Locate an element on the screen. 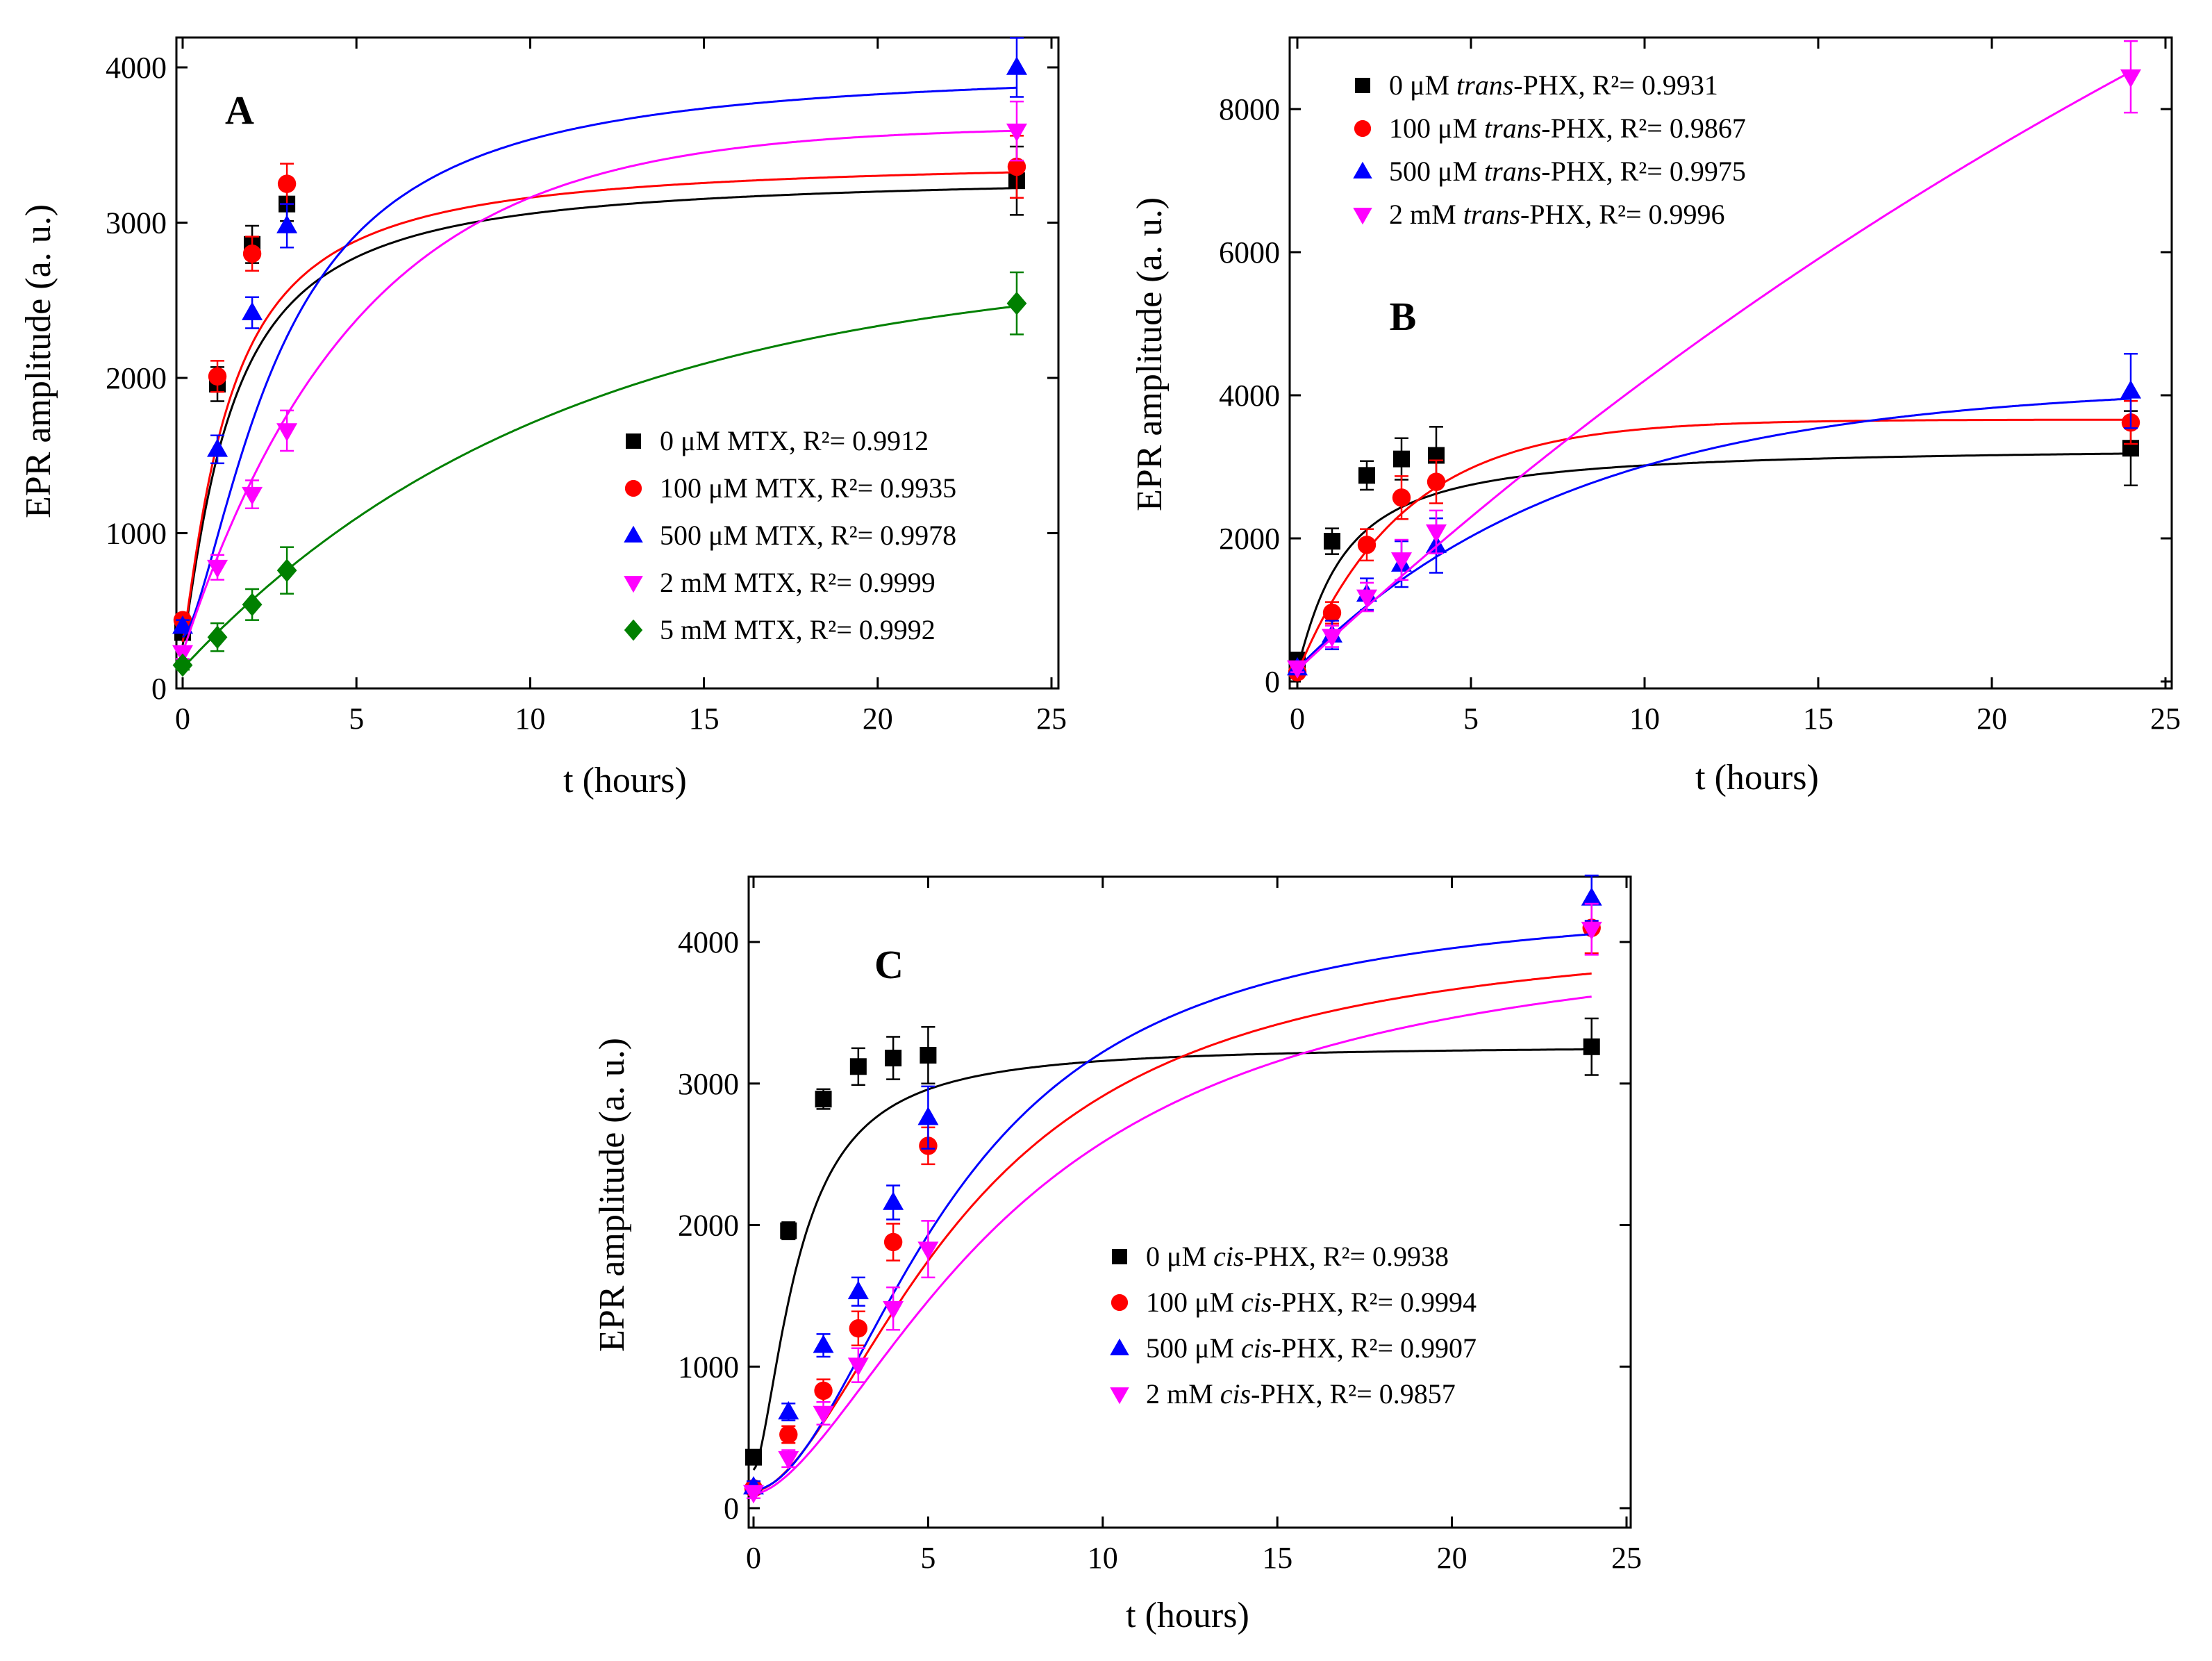  fit-curve-0-um-cis-phx is located at coordinates (1172, 1259).